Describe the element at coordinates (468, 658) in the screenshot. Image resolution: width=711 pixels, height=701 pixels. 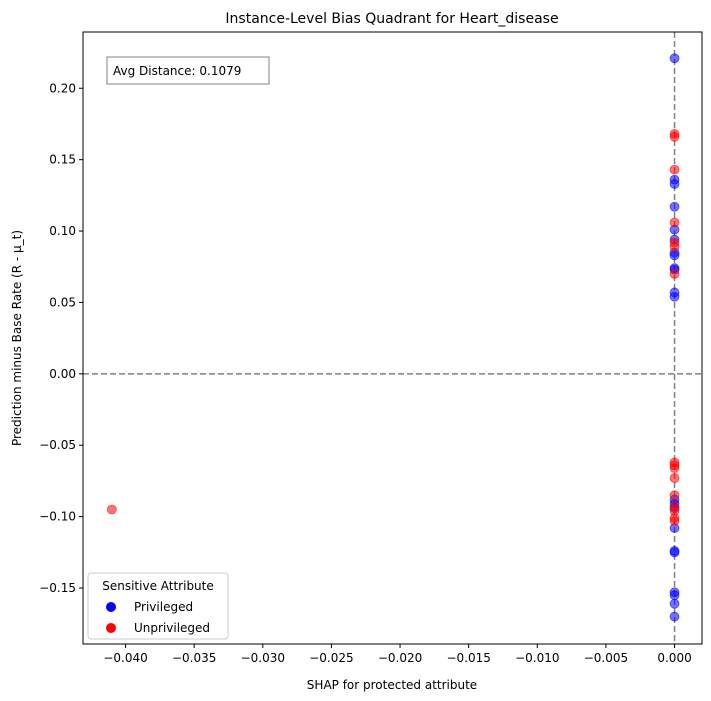
I see `x-tick-label: −0.015` at that location.